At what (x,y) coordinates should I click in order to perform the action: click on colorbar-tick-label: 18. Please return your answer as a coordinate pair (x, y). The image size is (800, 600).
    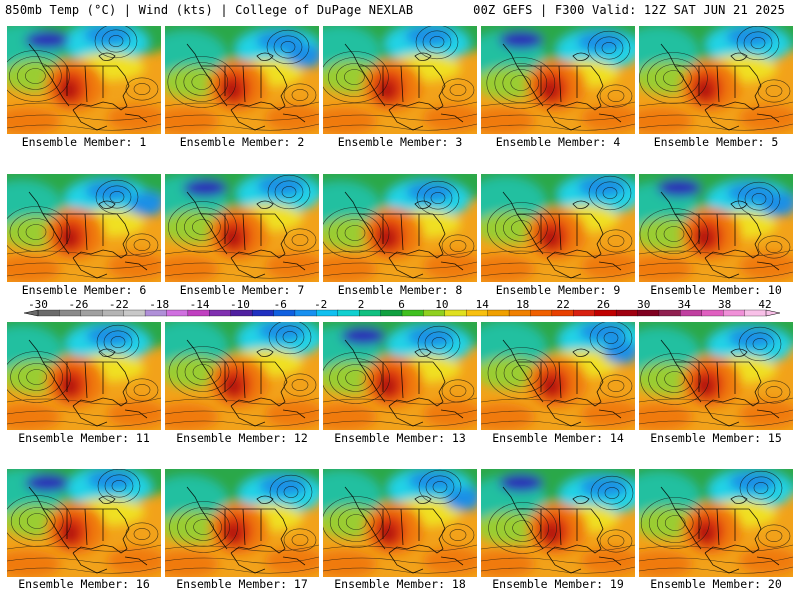
    Looking at the image, I should click on (522, 305).